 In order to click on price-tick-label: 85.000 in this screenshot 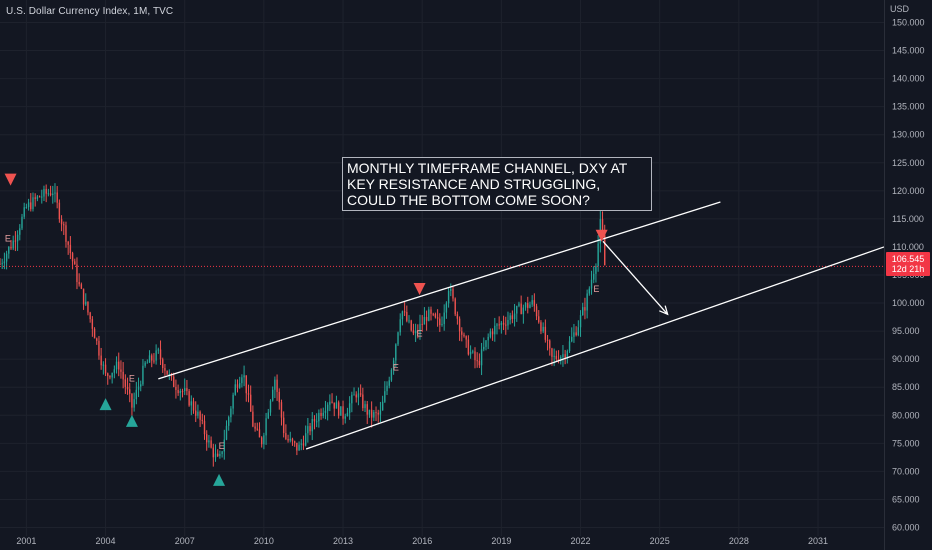, I will do `click(906, 387)`.